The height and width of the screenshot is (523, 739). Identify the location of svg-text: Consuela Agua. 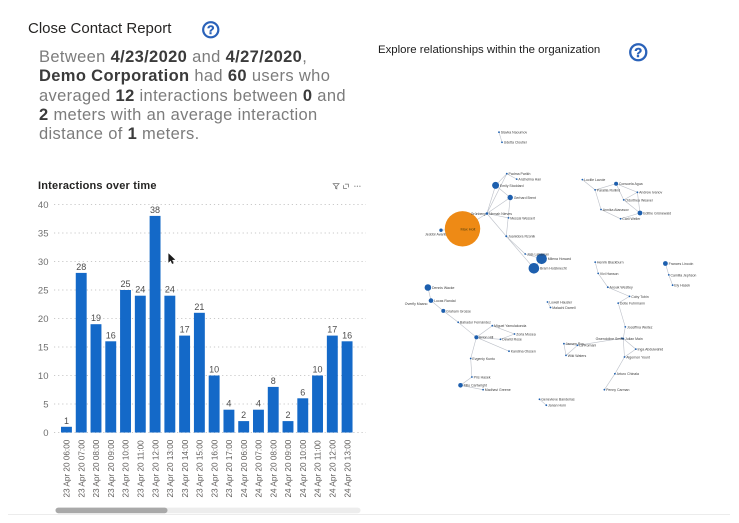
(631, 184).